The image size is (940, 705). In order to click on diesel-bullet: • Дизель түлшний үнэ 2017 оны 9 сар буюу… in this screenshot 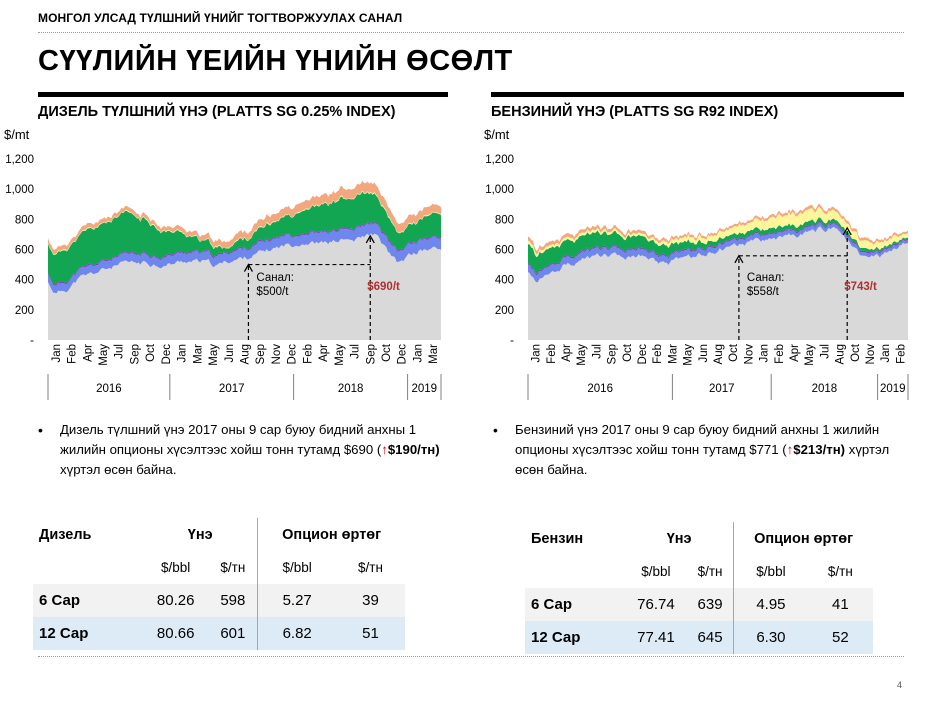, I will do `click(244, 450)`.